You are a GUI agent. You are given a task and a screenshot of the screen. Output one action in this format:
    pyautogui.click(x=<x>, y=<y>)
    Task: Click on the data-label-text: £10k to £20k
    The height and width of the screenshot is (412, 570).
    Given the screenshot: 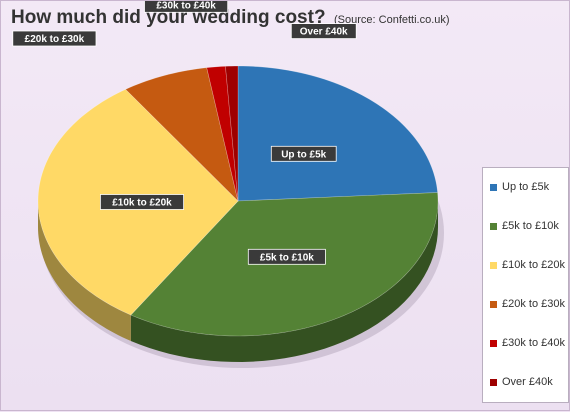 What is the action you would take?
    pyautogui.click(x=142, y=203)
    